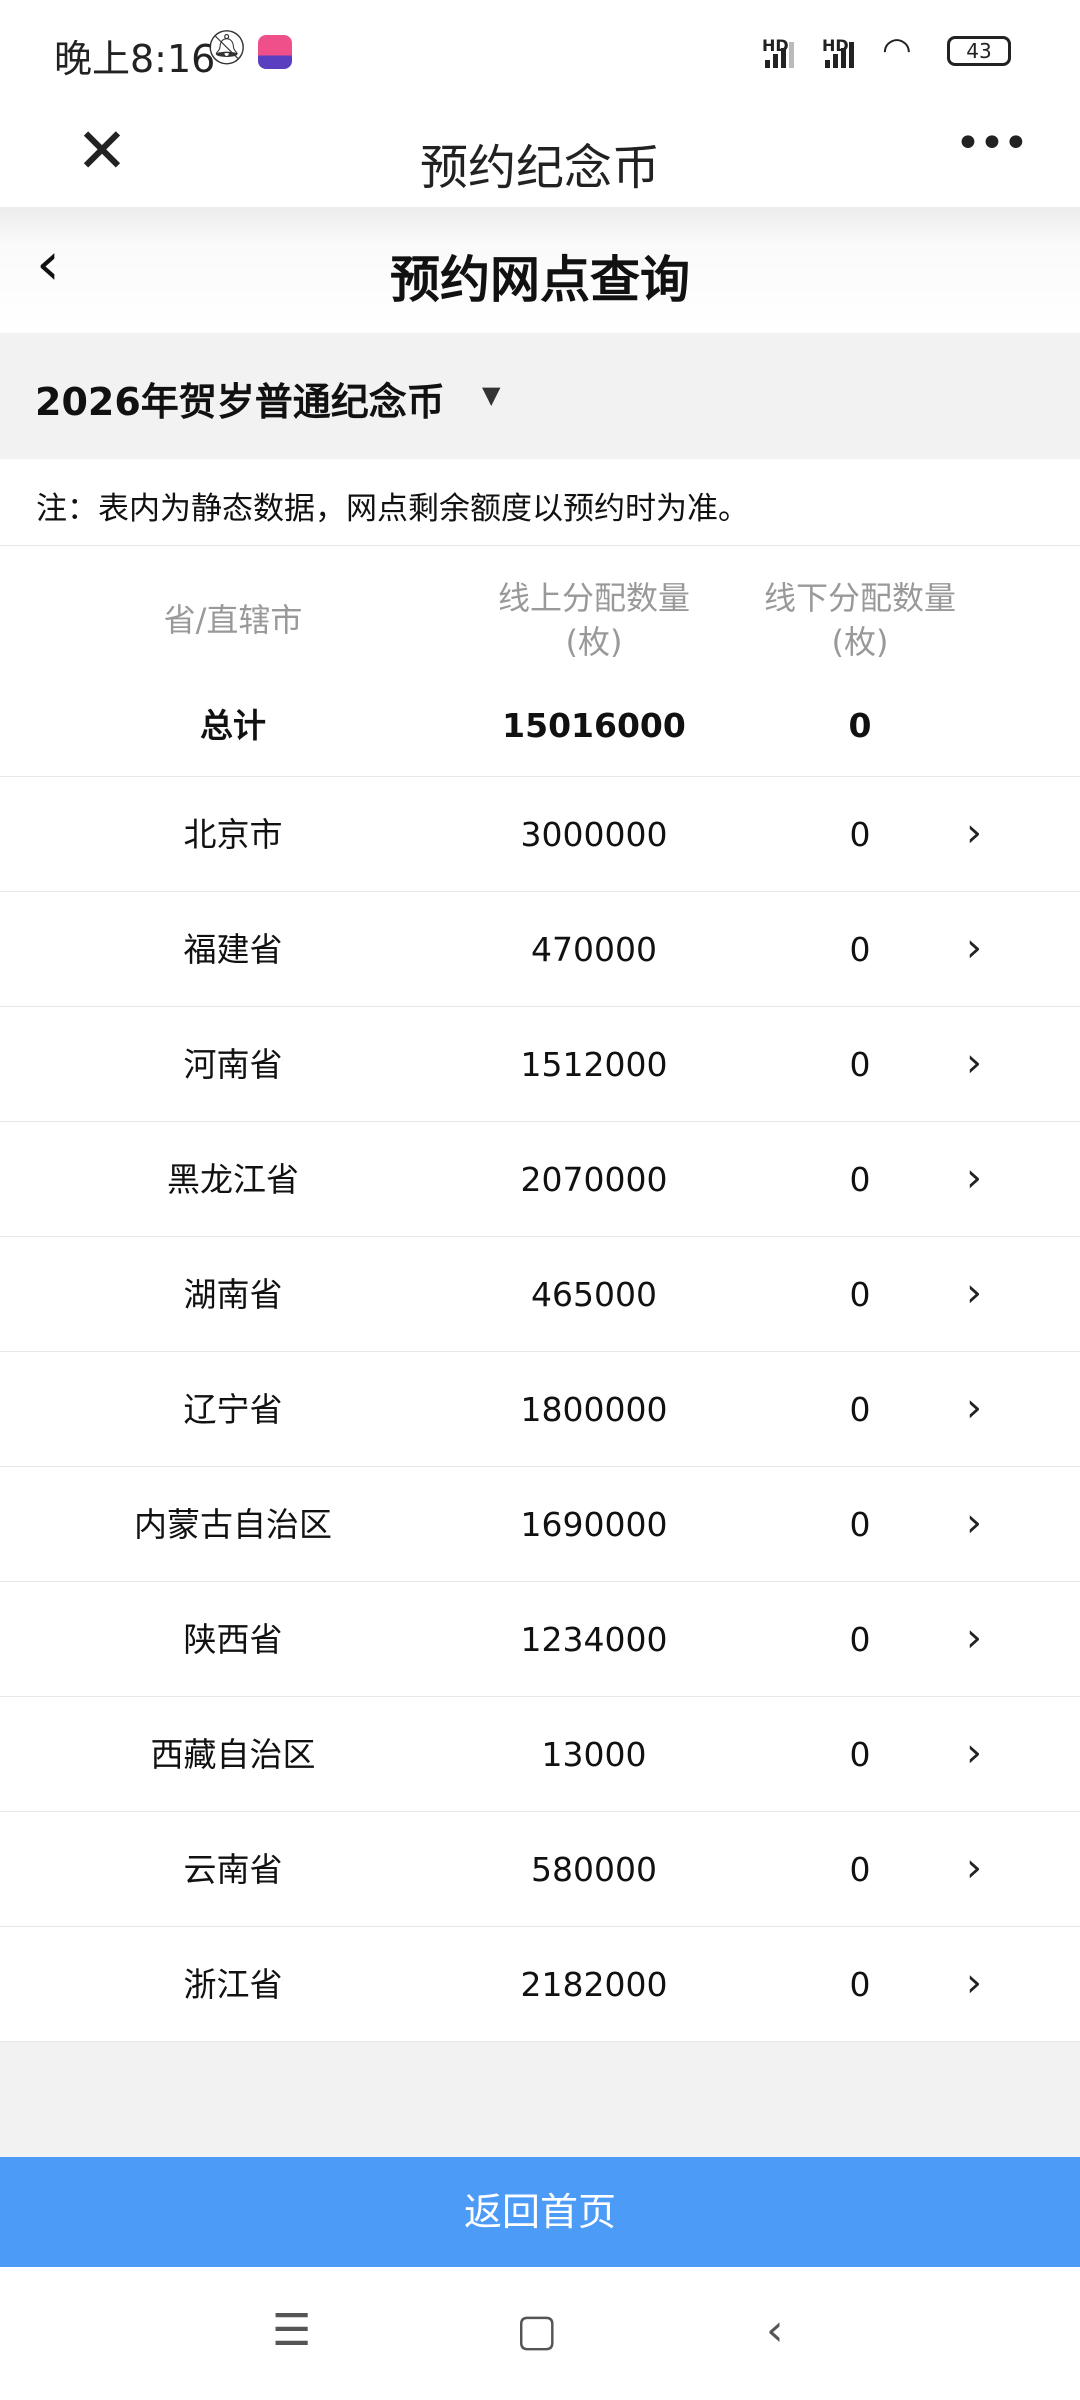 Image resolution: width=1080 pixels, height=2400 pixels. Describe the element at coordinates (233, 1294) in the screenshot. I see `province-name: 湖南省` at that location.